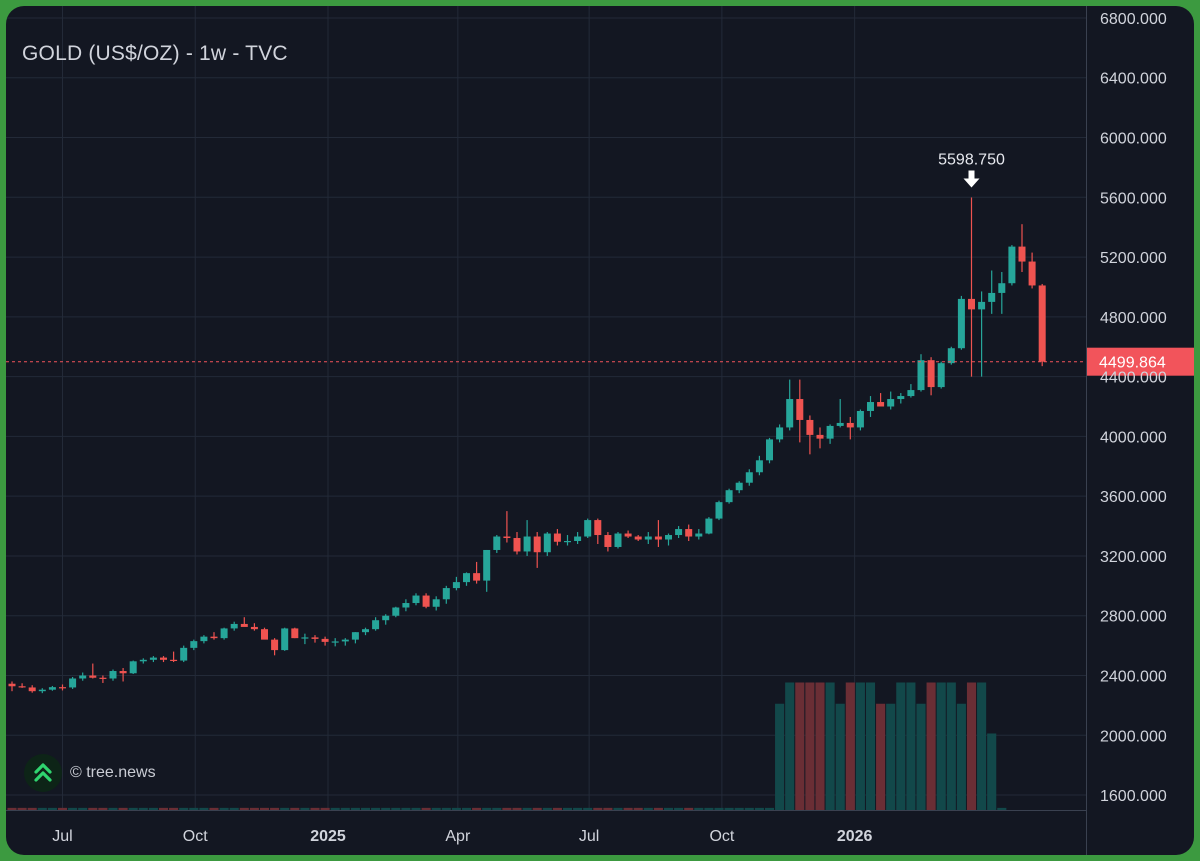 The width and height of the screenshot is (1200, 861). I want to click on x-tick-label: Apr, so click(458, 836).